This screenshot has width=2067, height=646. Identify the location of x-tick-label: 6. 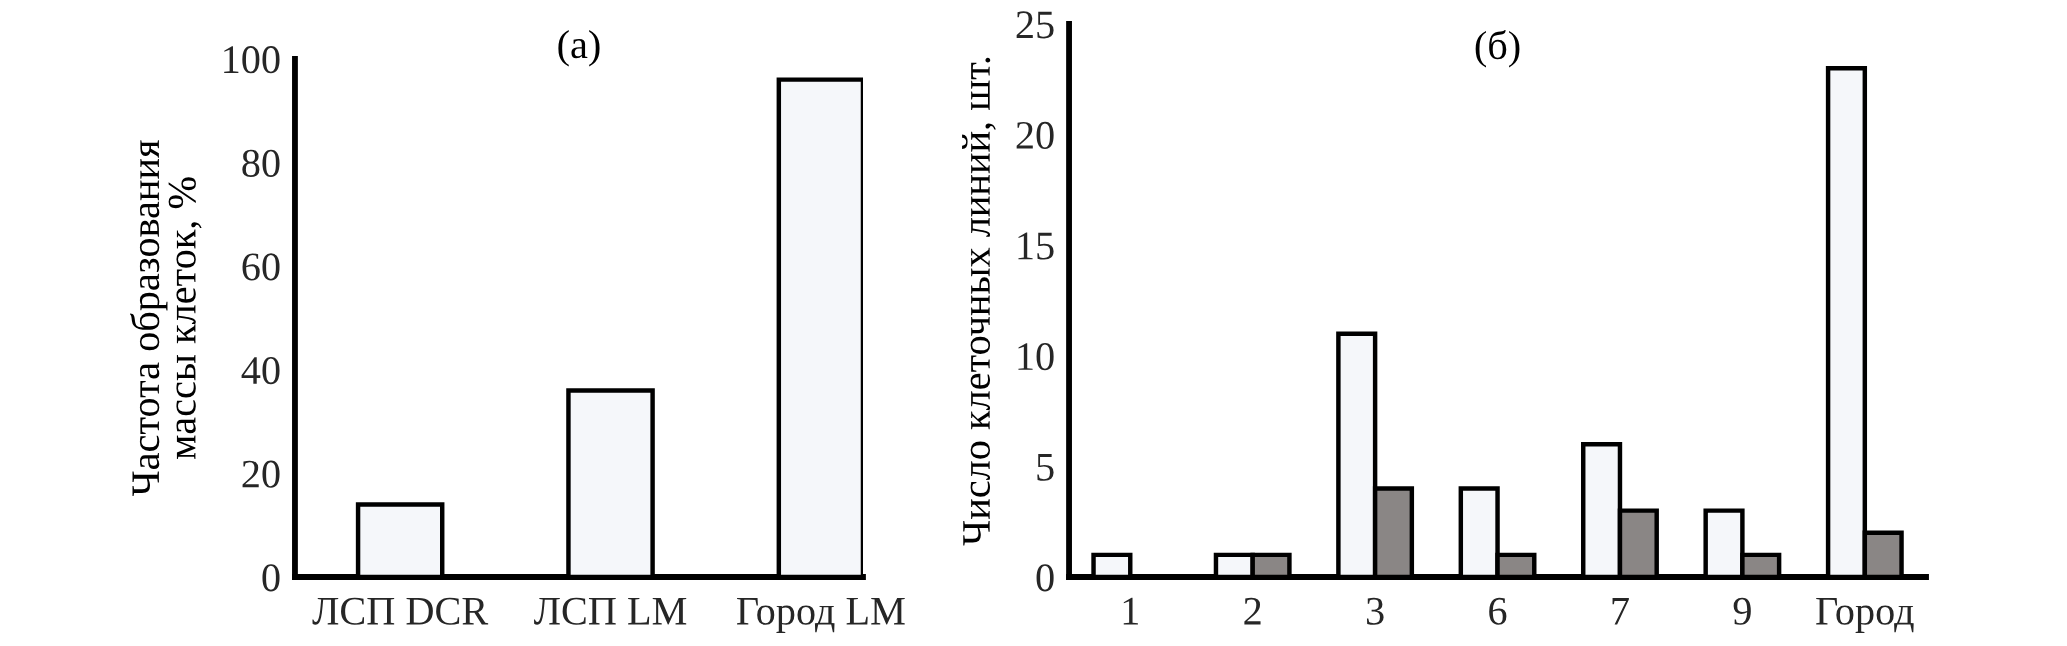
(1498, 611).